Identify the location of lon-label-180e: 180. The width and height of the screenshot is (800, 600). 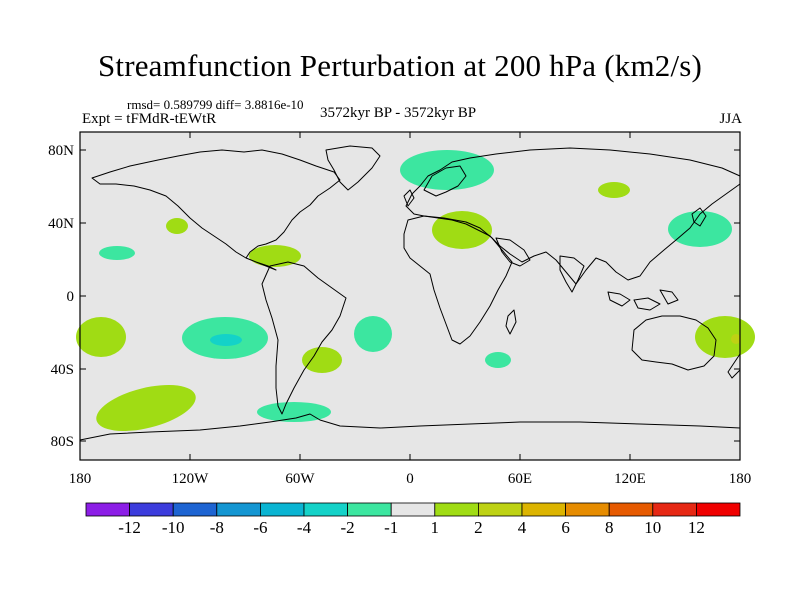
(740, 479).